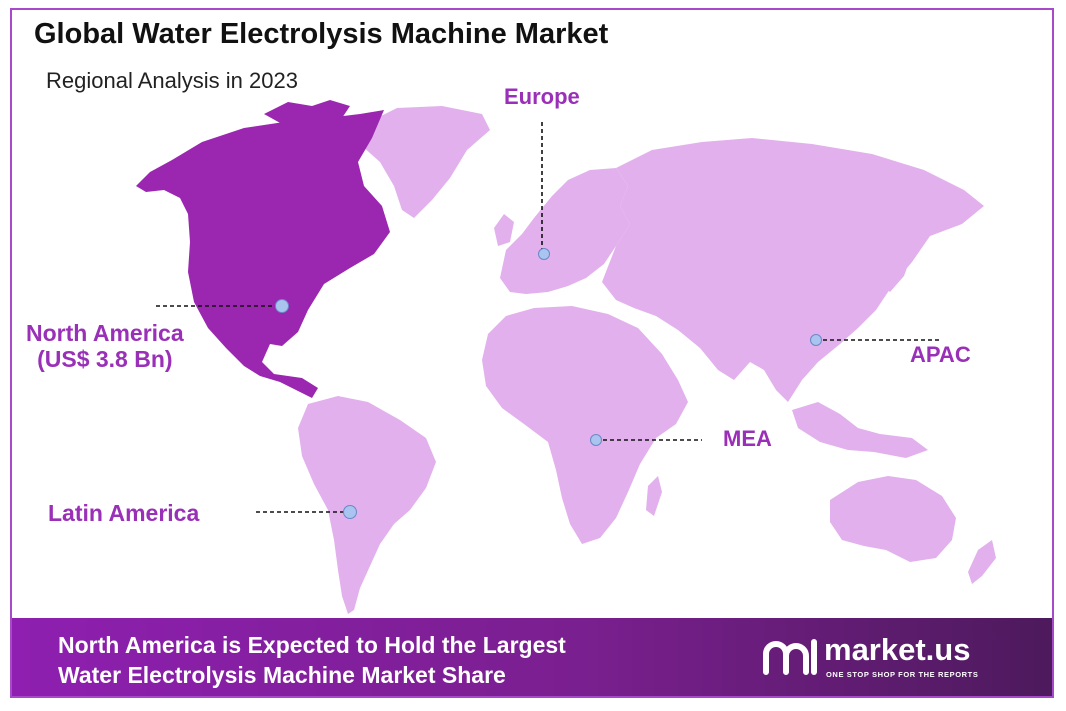  What do you see at coordinates (172, 80) in the screenshot?
I see `page-subtitle: Regional Analysis in 2023` at bounding box center [172, 80].